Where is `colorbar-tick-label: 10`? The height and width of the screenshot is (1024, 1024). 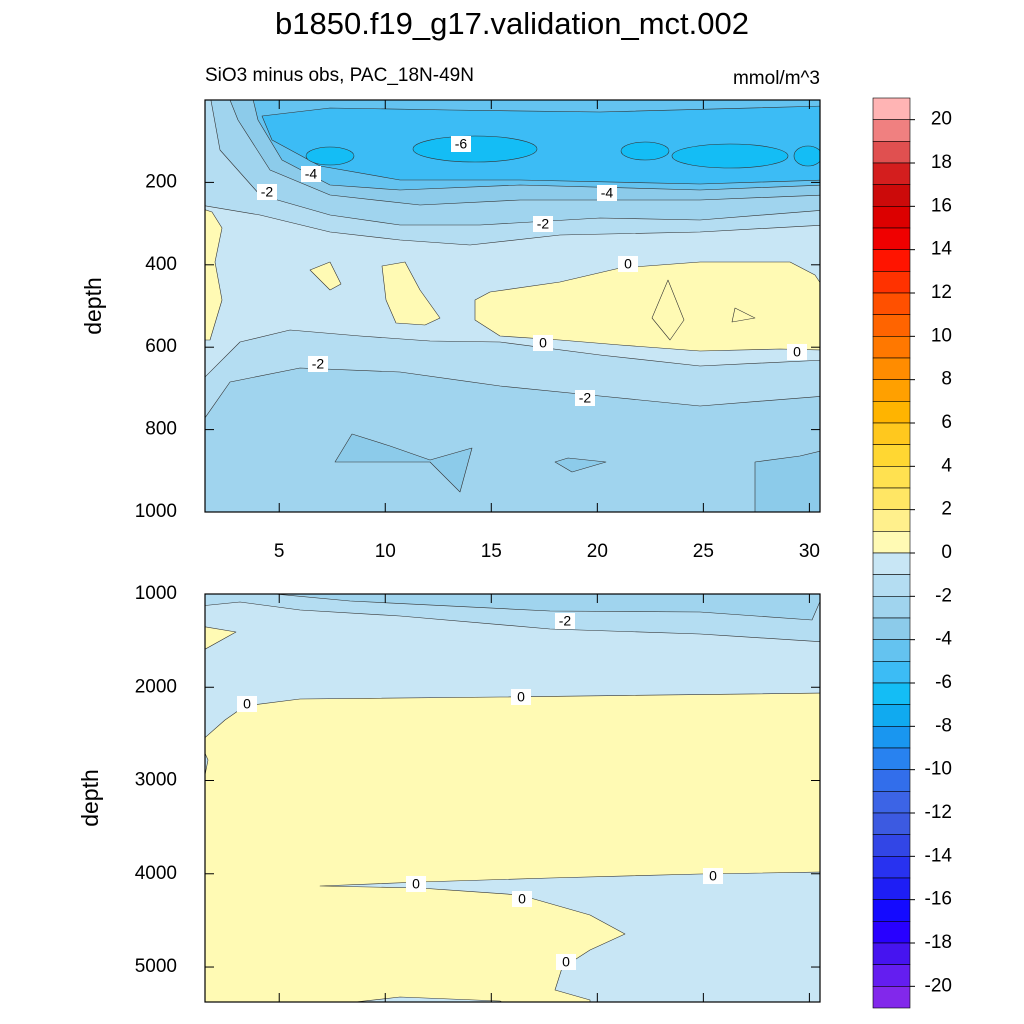 colorbar-tick-label: 10 is located at coordinates (941, 335).